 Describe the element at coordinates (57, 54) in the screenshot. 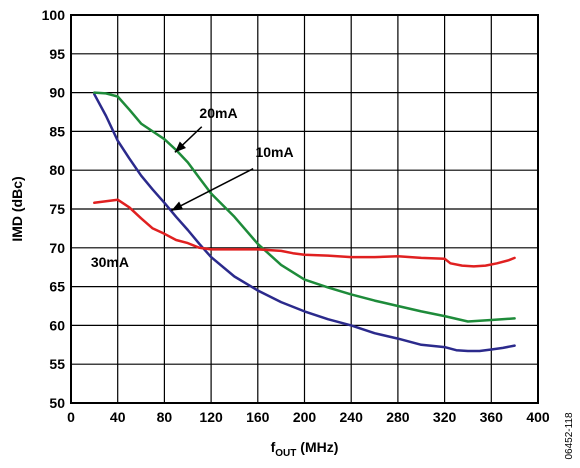

I see `y-tick-label: 95` at that location.